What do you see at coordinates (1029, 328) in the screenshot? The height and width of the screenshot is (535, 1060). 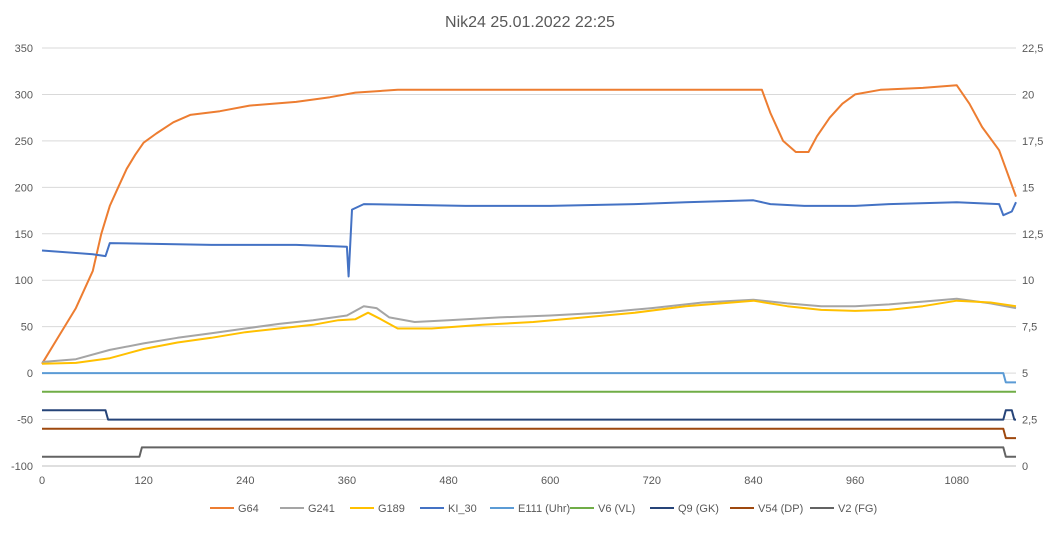 I see `y2-tick-label: 7,5` at bounding box center [1029, 328].